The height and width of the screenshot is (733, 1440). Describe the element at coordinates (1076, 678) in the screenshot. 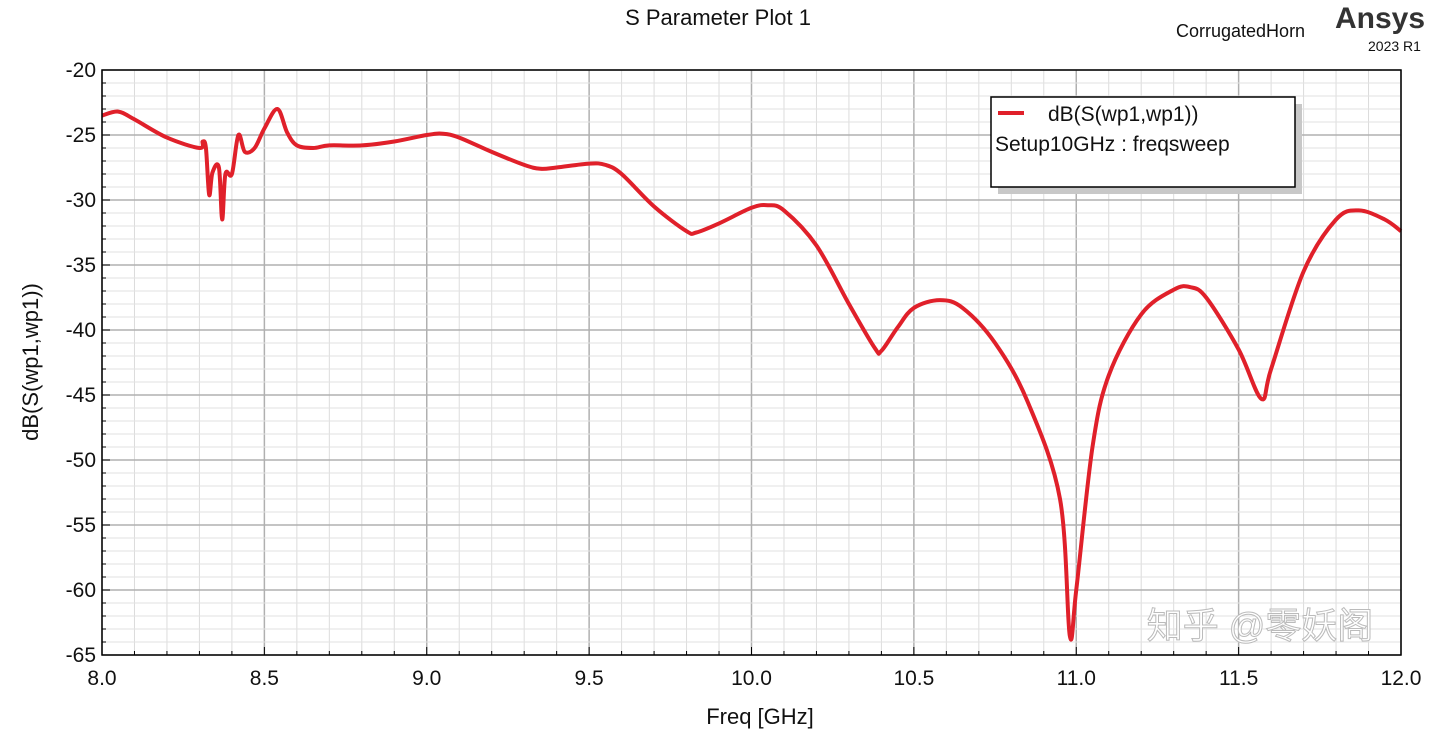

I see `x-tick-label: 11.0` at that location.